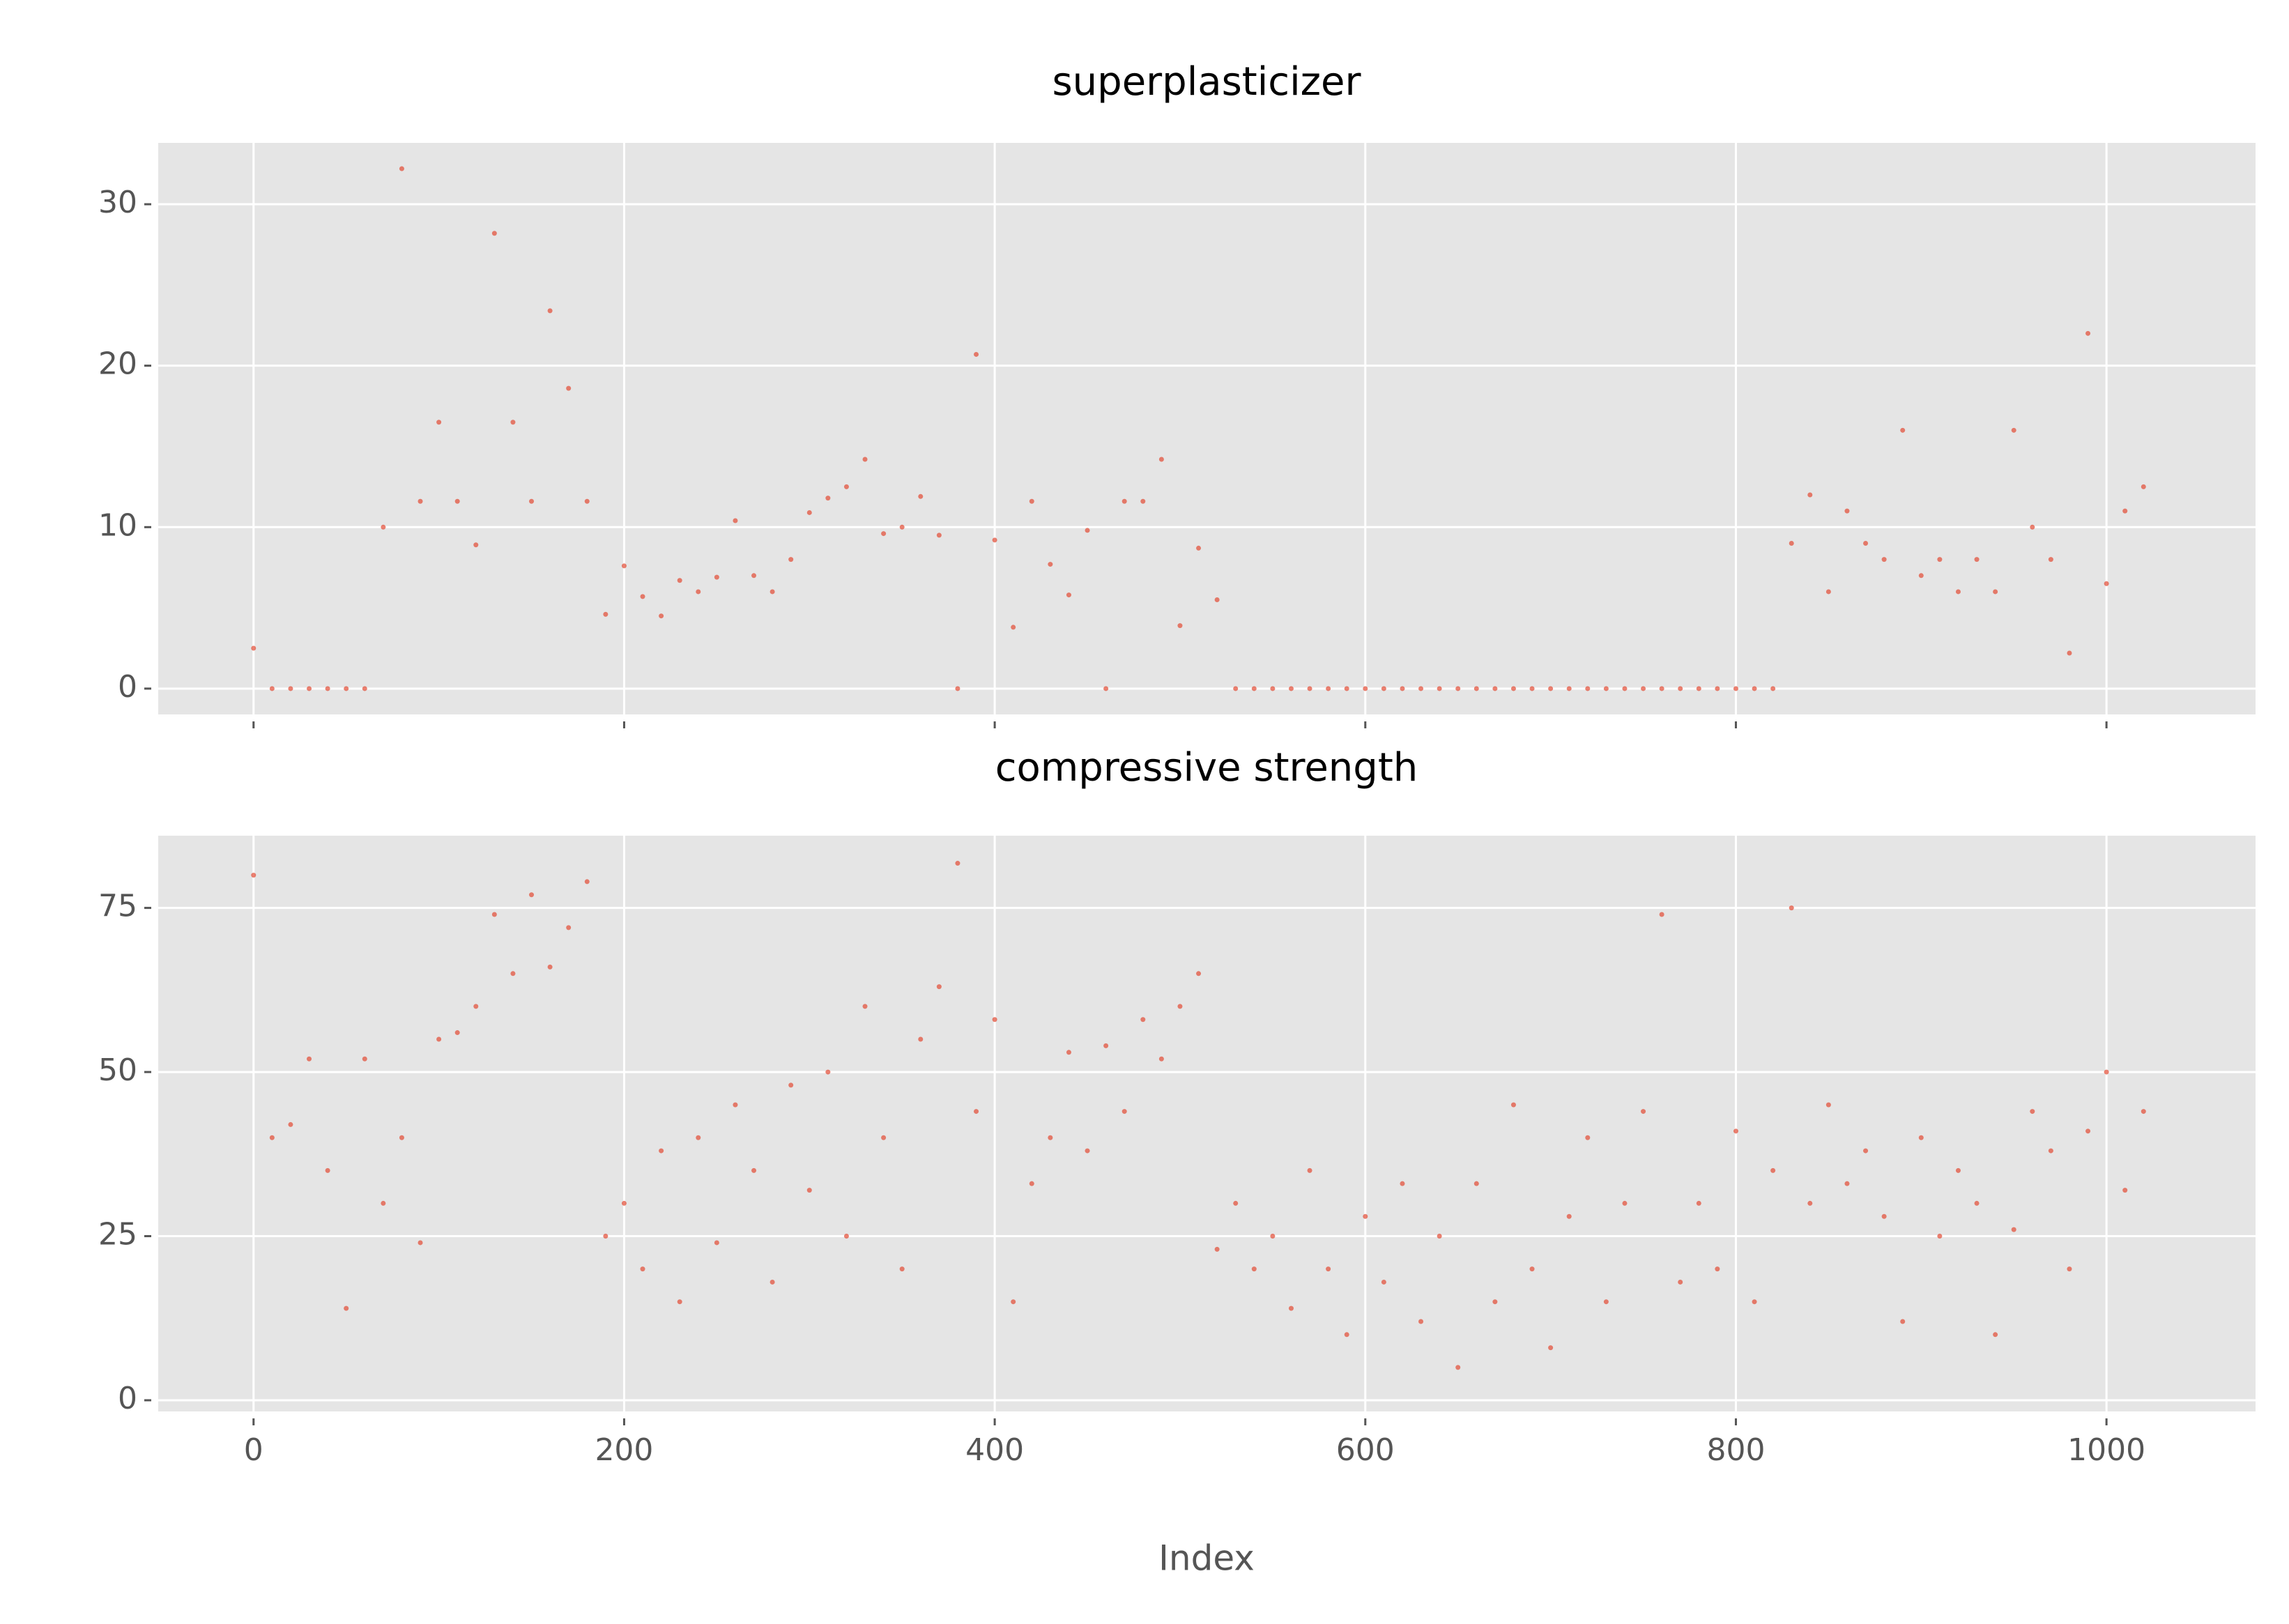  I want to click on y-tick-label: 75, so click(117, 906).